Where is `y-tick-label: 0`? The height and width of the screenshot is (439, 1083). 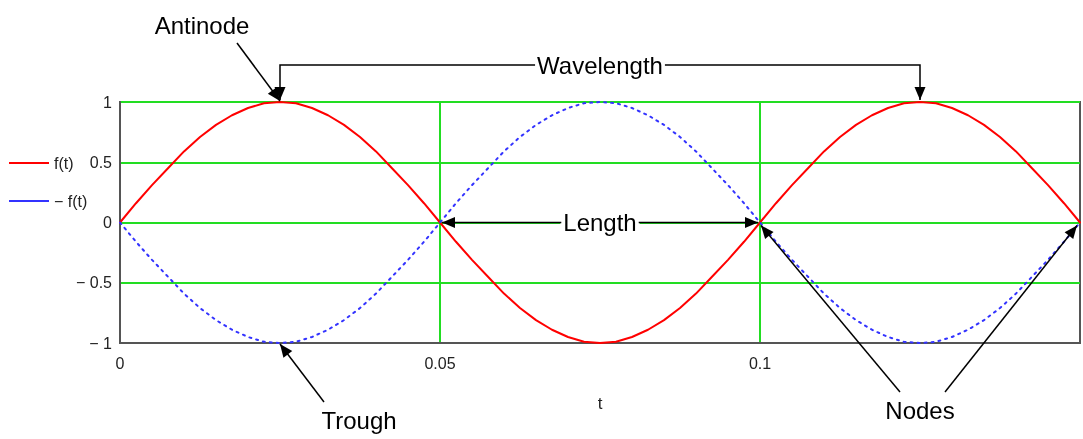
y-tick-label: 0 is located at coordinates (108, 222).